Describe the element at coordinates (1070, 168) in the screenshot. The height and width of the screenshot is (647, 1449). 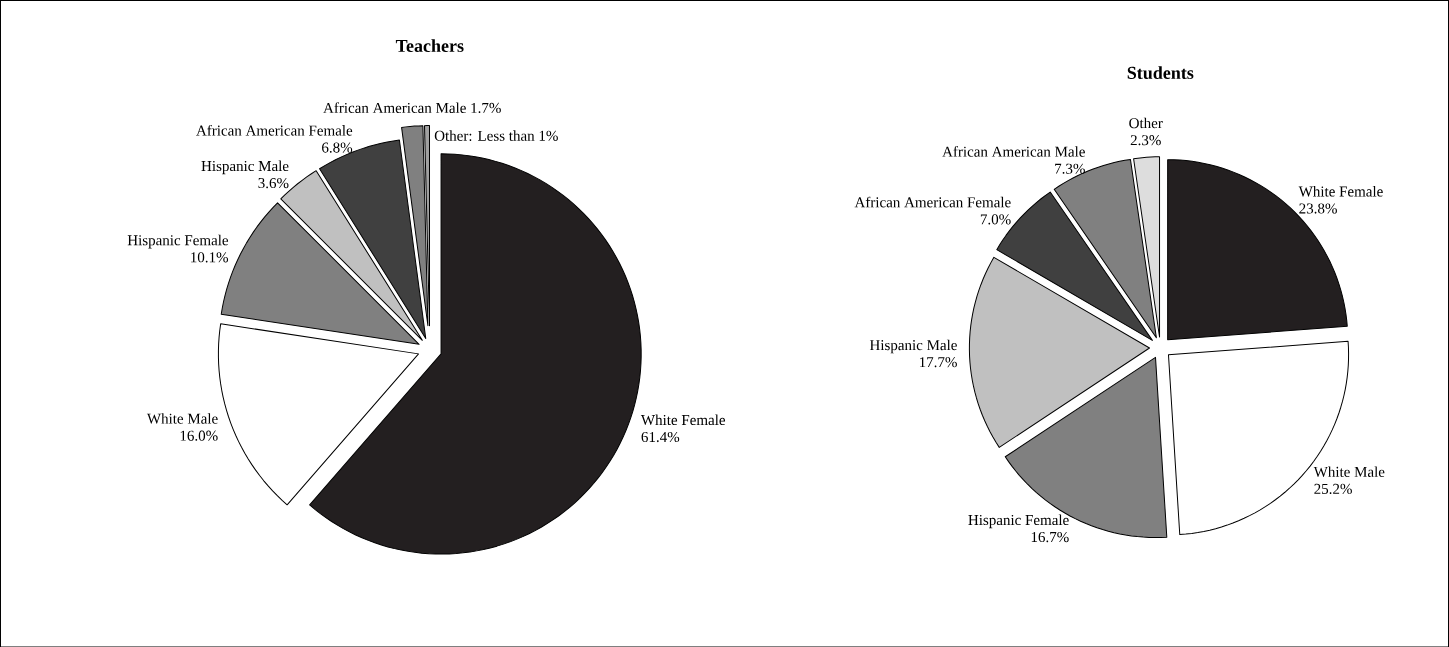
I see `data-label: 7.3%` at that location.